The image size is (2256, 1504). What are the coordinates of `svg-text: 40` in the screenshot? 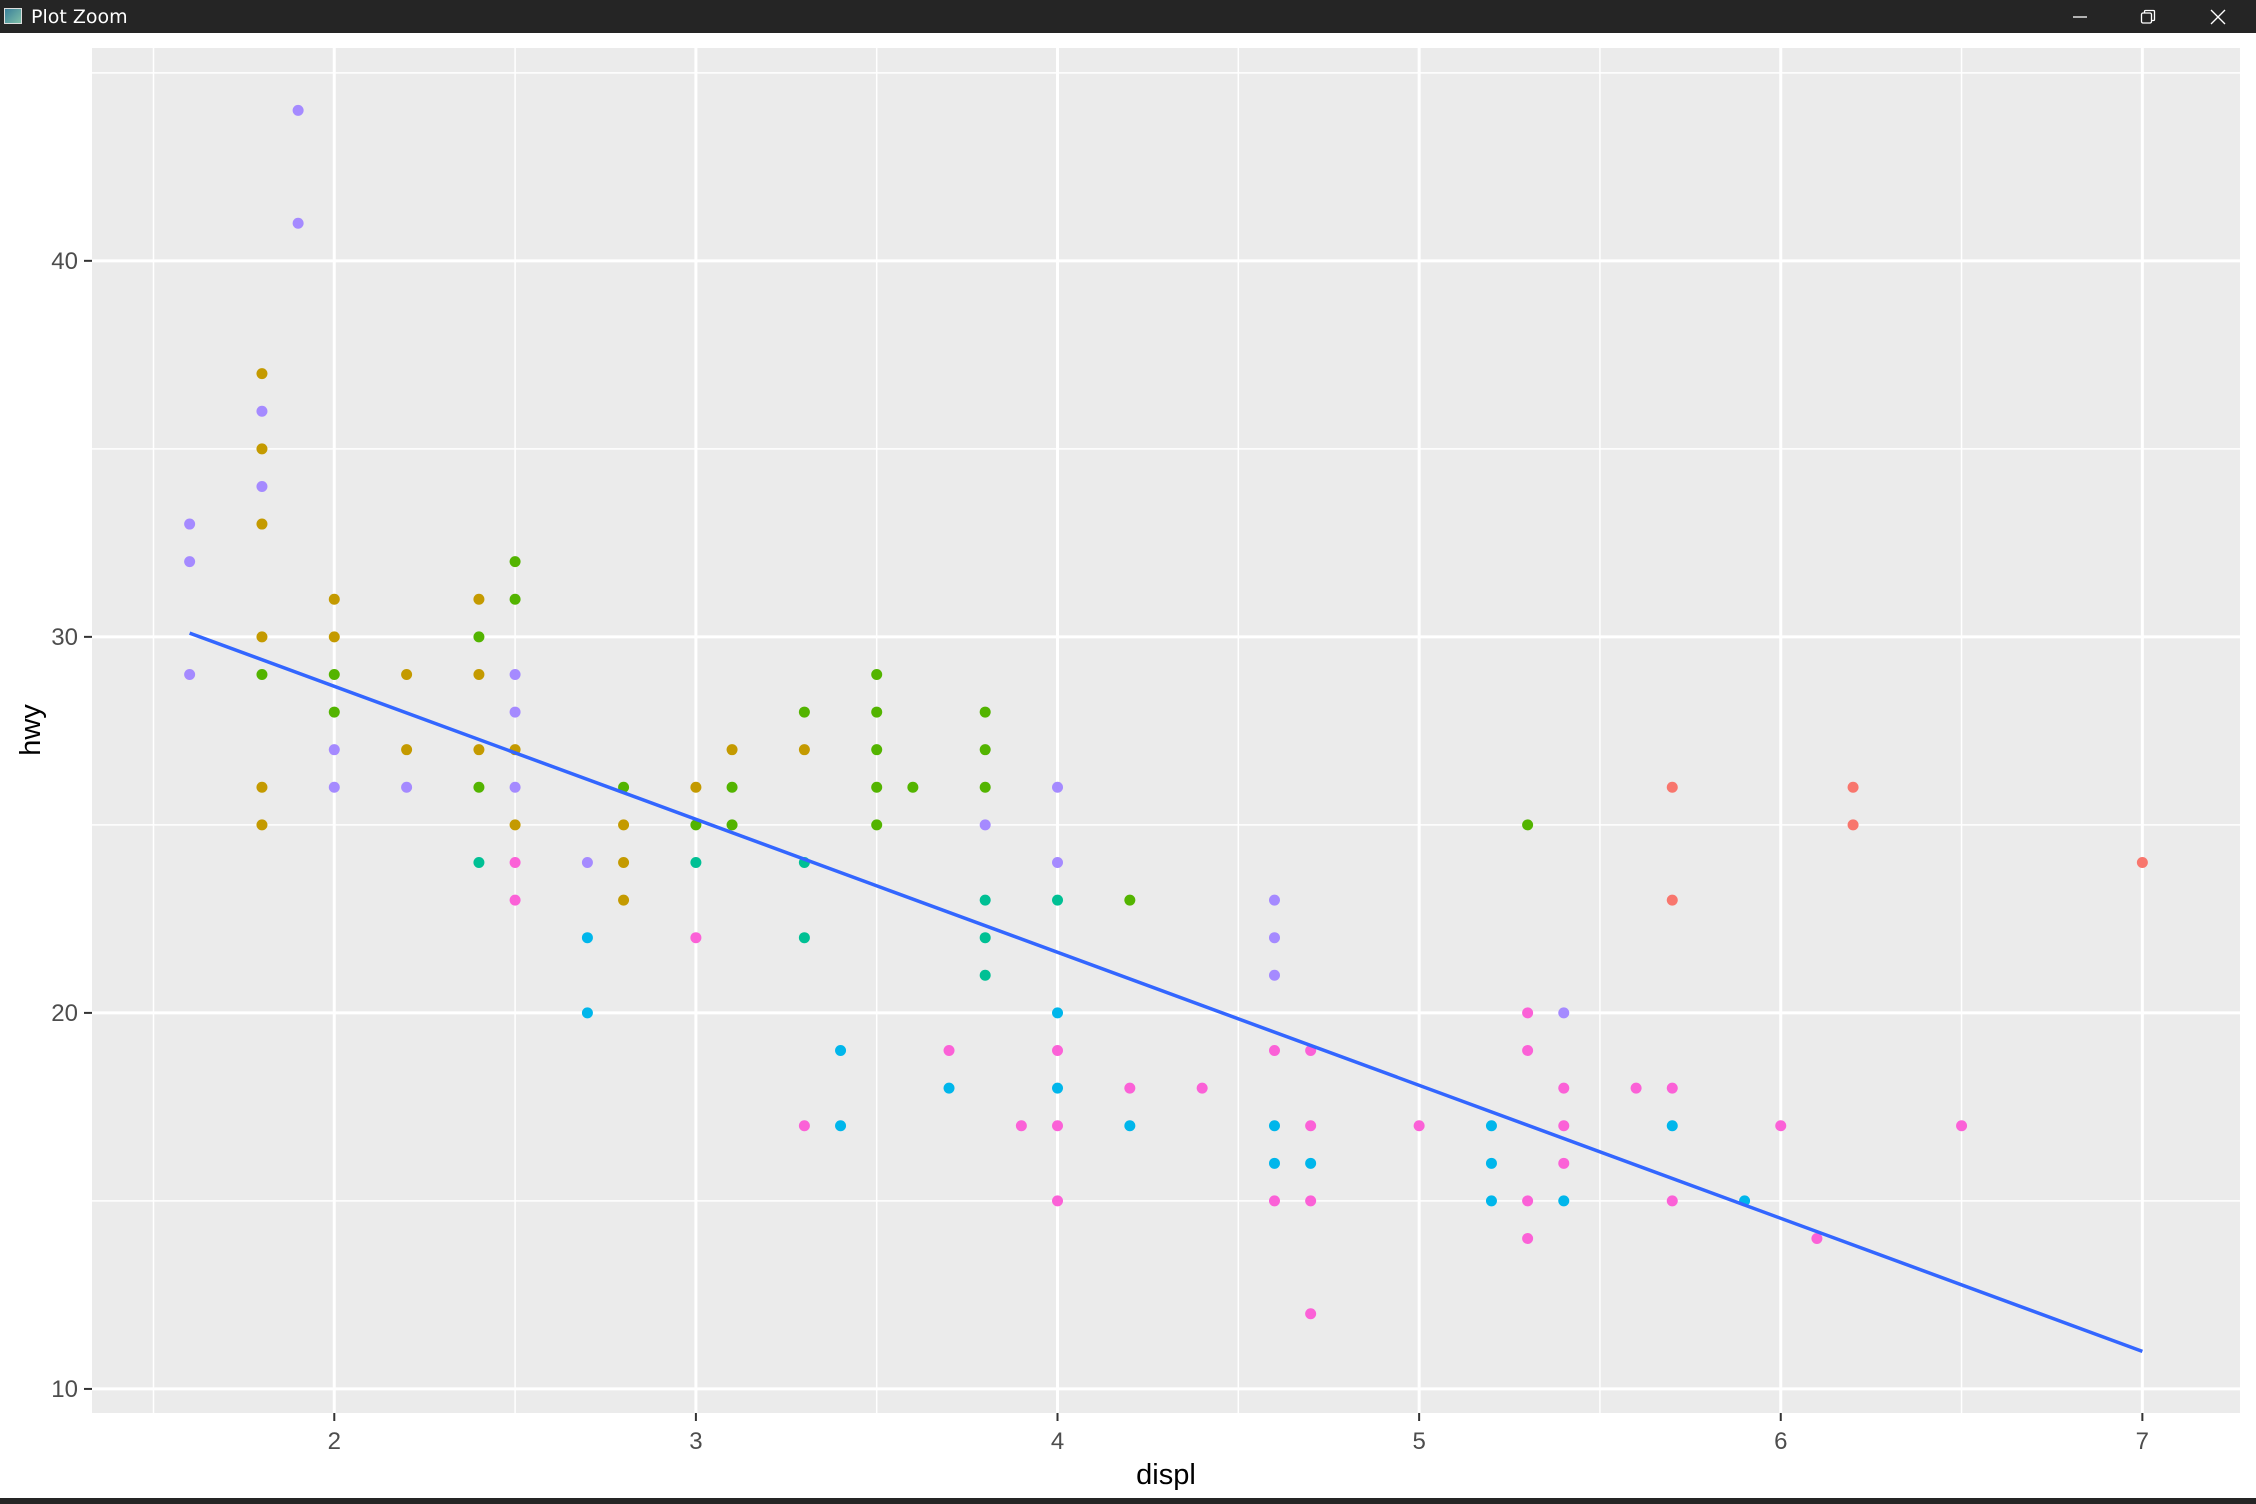 It's located at (64, 261).